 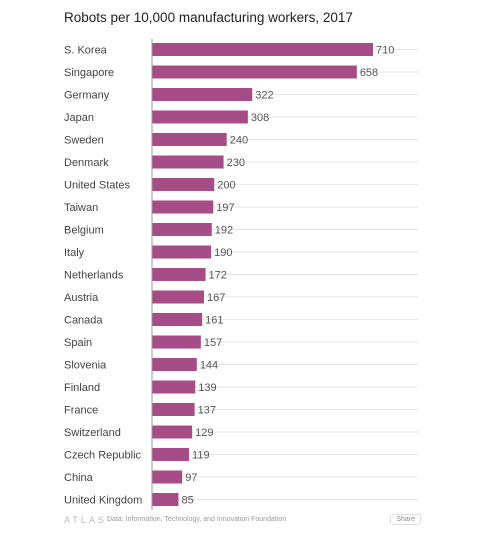 I want to click on value-label: 119, so click(x=201, y=456).